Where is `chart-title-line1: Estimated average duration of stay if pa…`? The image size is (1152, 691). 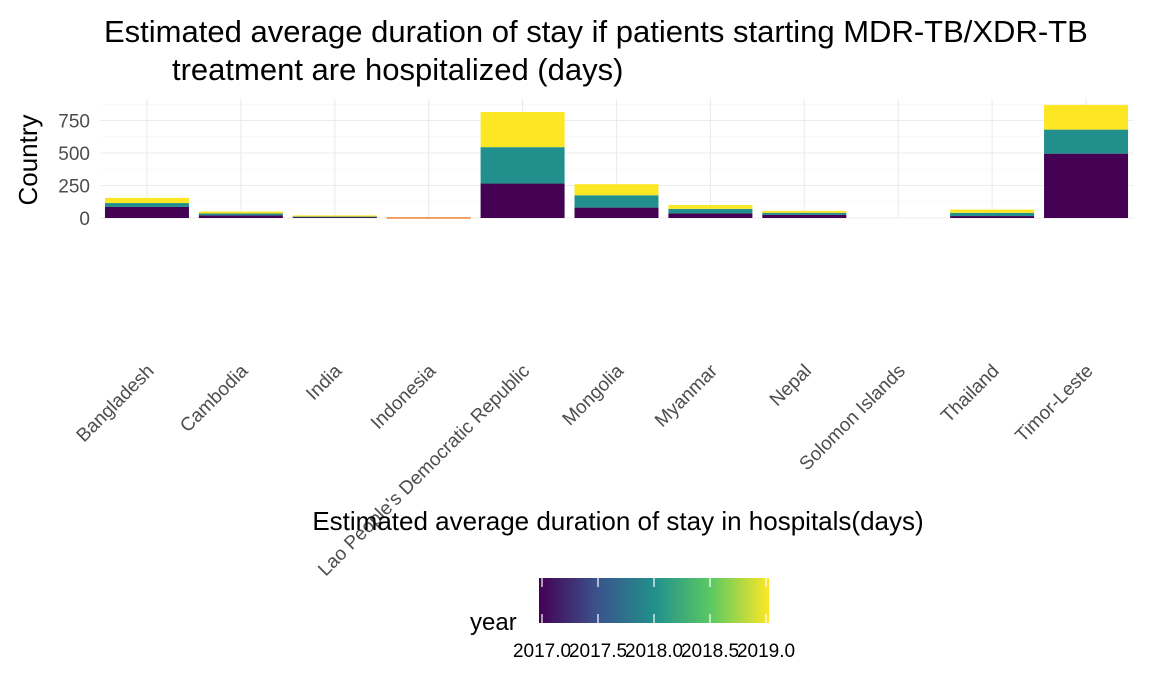
chart-title-line1: Estimated average duration of stay if pa… is located at coordinates (596, 31).